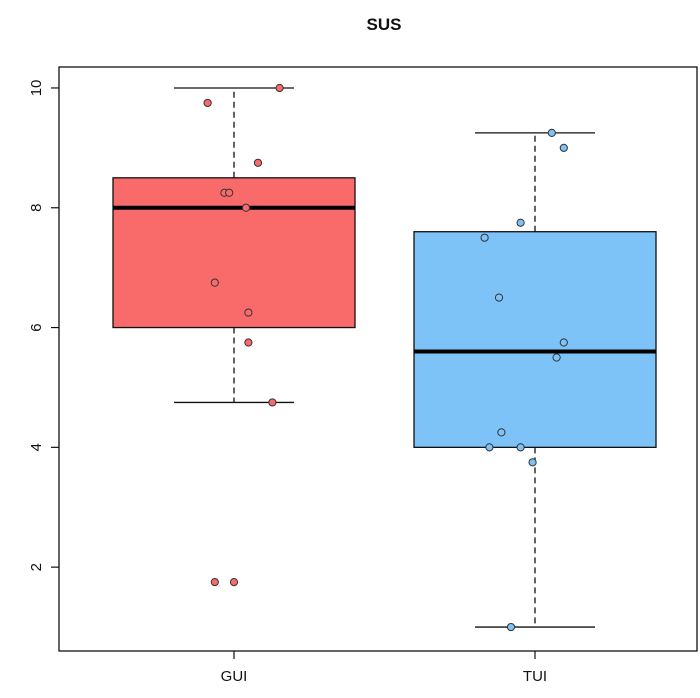 The image size is (700, 698). I want to click on chart-title: SUS, so click(384, 24).